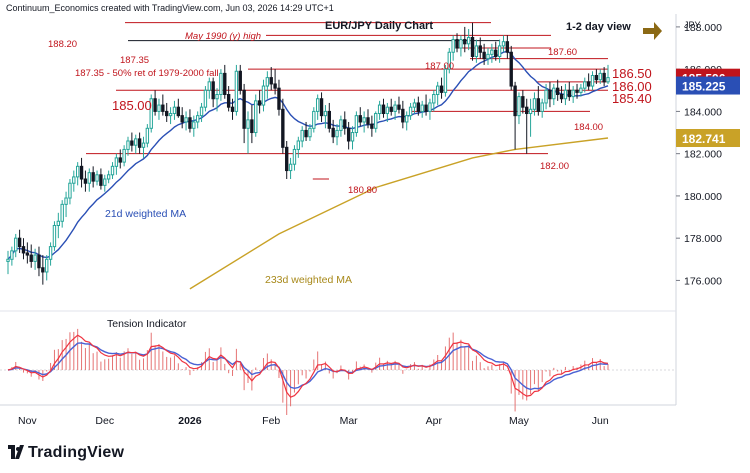 This screenshot has height=473, width=750. What do you see at coordinates (62, 44) in the screenshot?
I see `level-label: 188.20` at bounding box center [62, 44].